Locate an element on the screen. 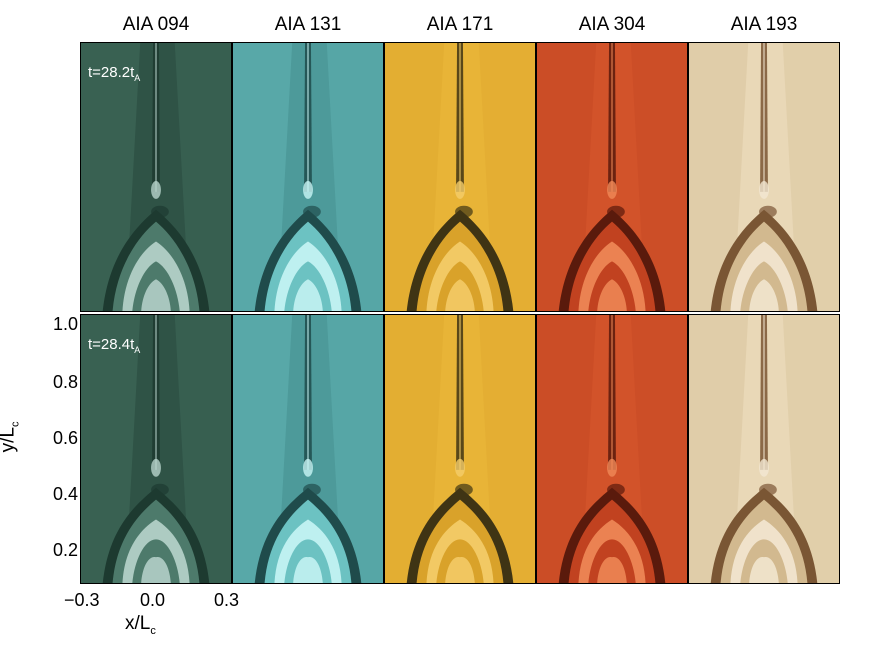  y-tick-label: 0.6 is located at coordinates (65, 438).